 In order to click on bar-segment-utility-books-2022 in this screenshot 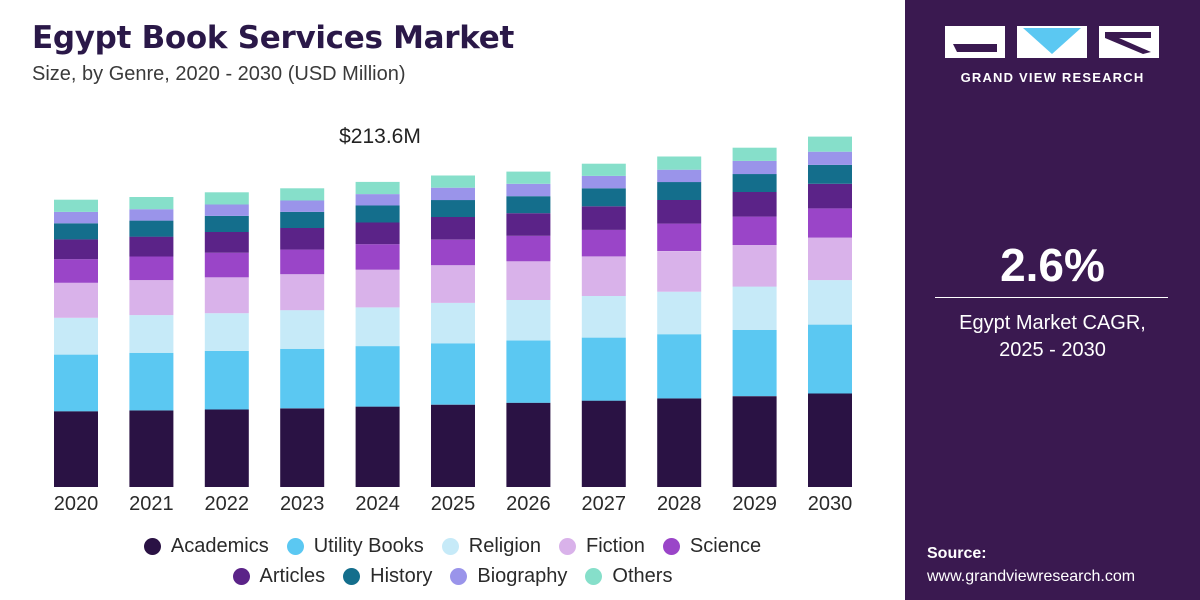, I will do `click(226, 380)`.